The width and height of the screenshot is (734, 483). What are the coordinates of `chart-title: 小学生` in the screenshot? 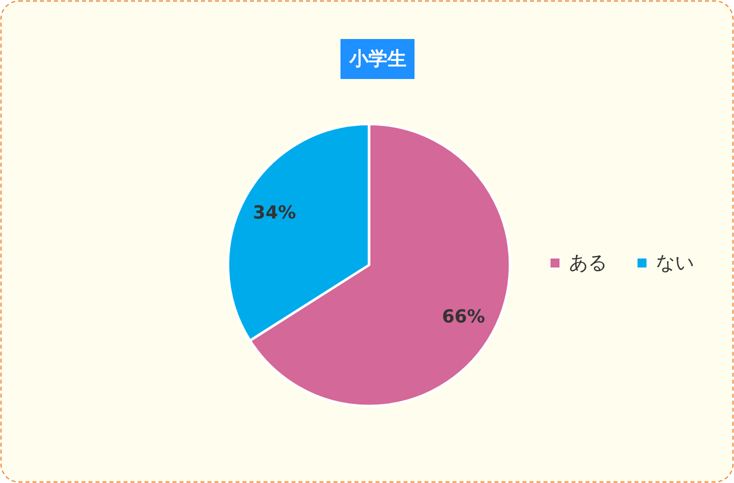 It's located at (377, 59).